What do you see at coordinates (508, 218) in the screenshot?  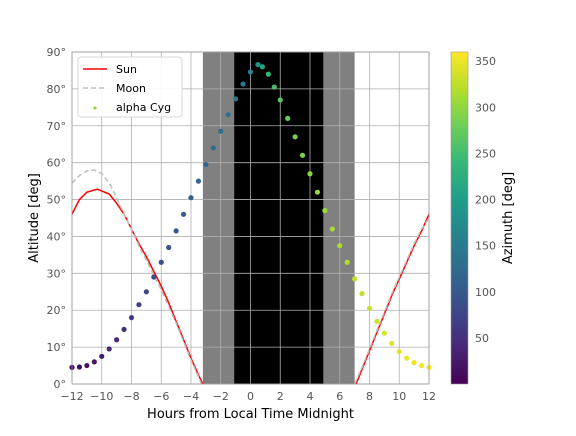 I see `colorbar-label: Azimuth [deg]` at bounding box center [508, 218].